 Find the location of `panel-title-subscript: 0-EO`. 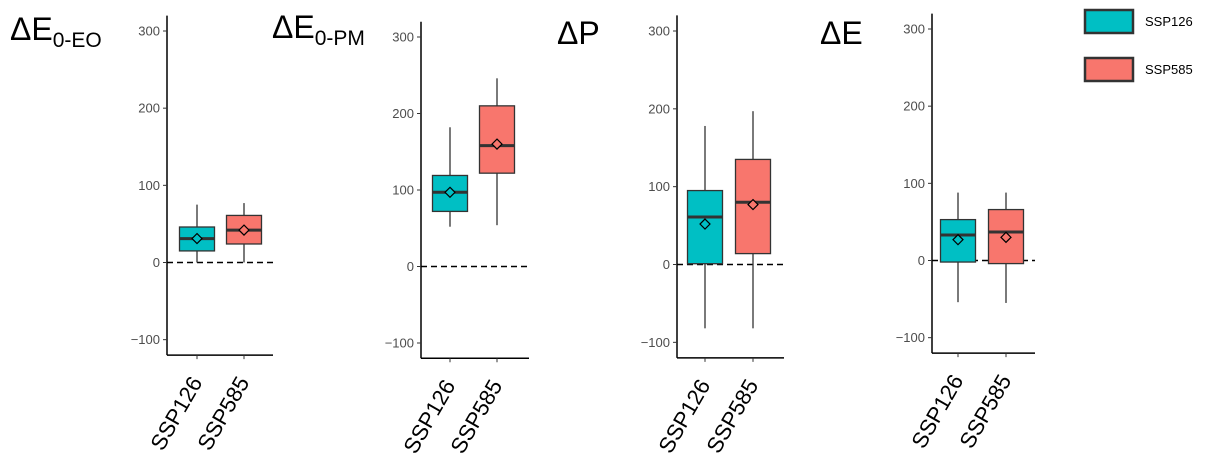

panel-title-subscript: 0-EO is located at coordinates (77, 40).